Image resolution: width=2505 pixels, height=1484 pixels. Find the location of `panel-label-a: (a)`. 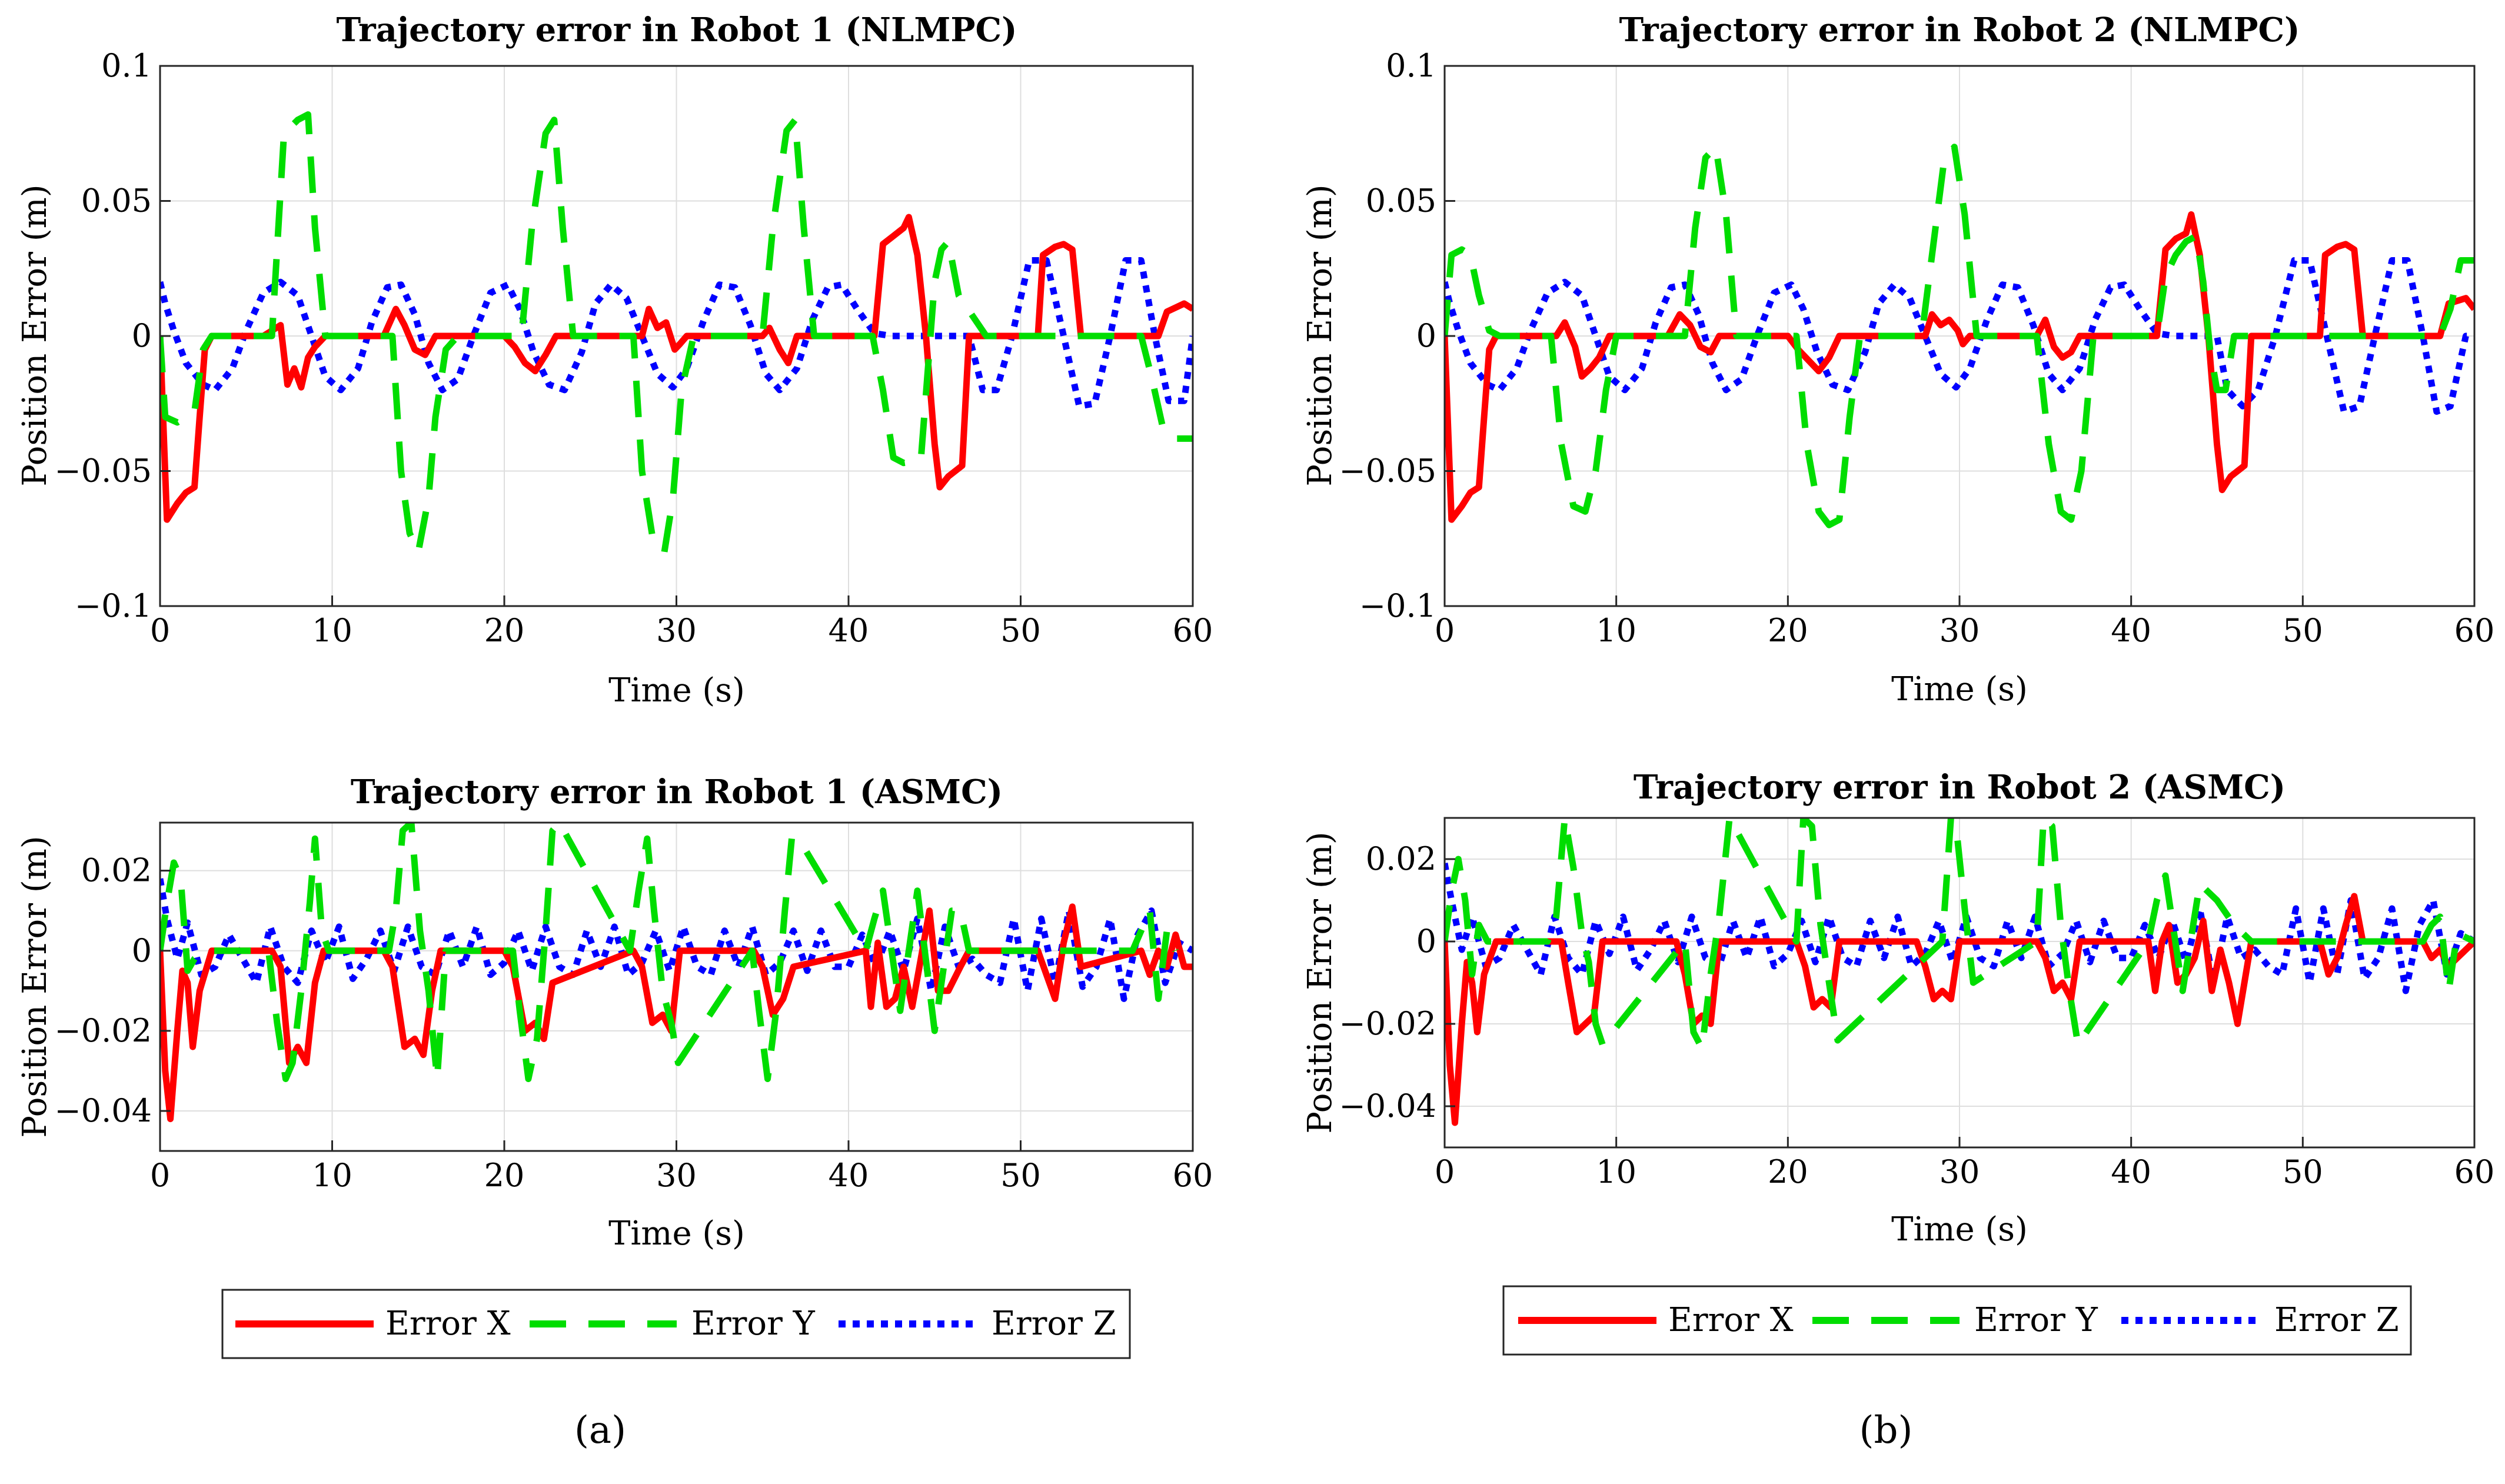

panel-label-a: (a) is located at coordinates (600, 1430).